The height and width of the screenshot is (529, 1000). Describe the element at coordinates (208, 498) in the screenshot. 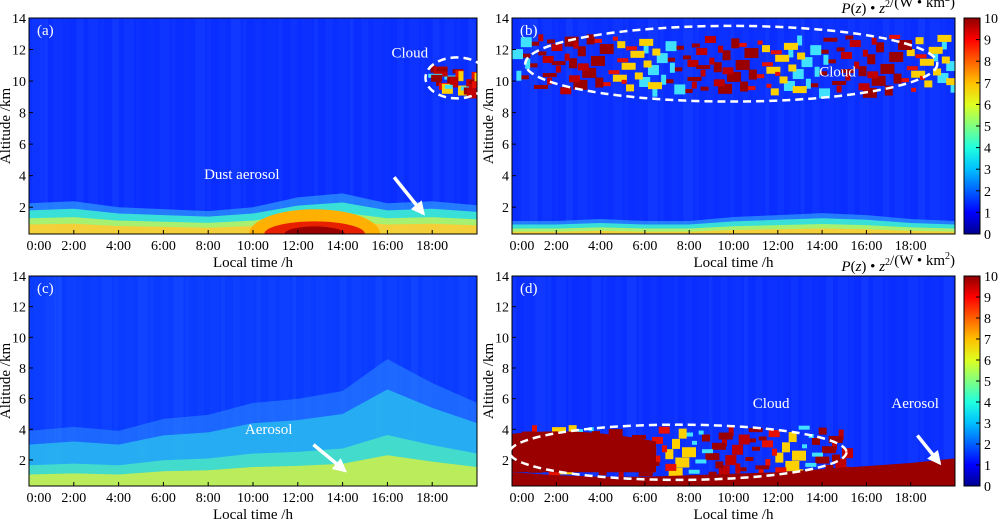

I see `x-tick-label: 8:00` at that location.